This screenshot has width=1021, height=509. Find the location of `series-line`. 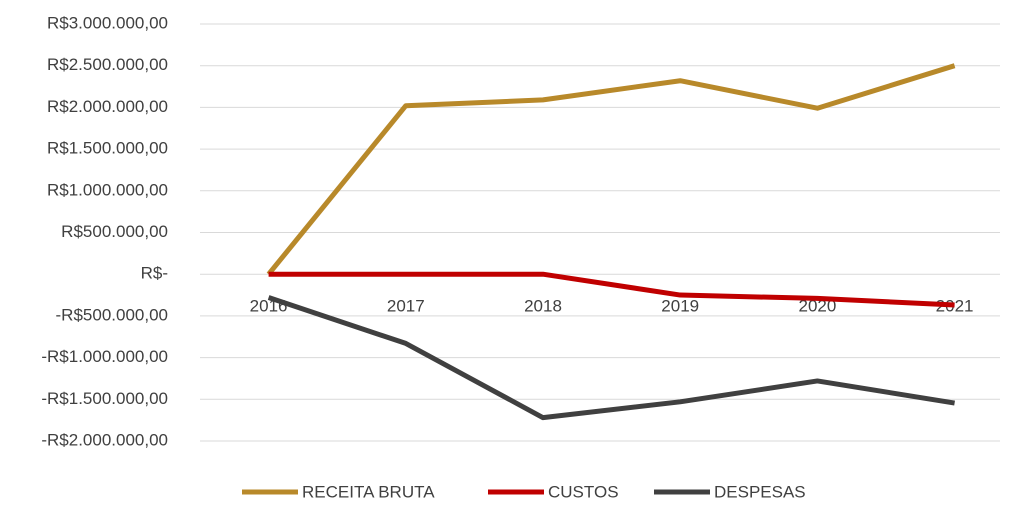

series-line is located at coordinates (611, 289).